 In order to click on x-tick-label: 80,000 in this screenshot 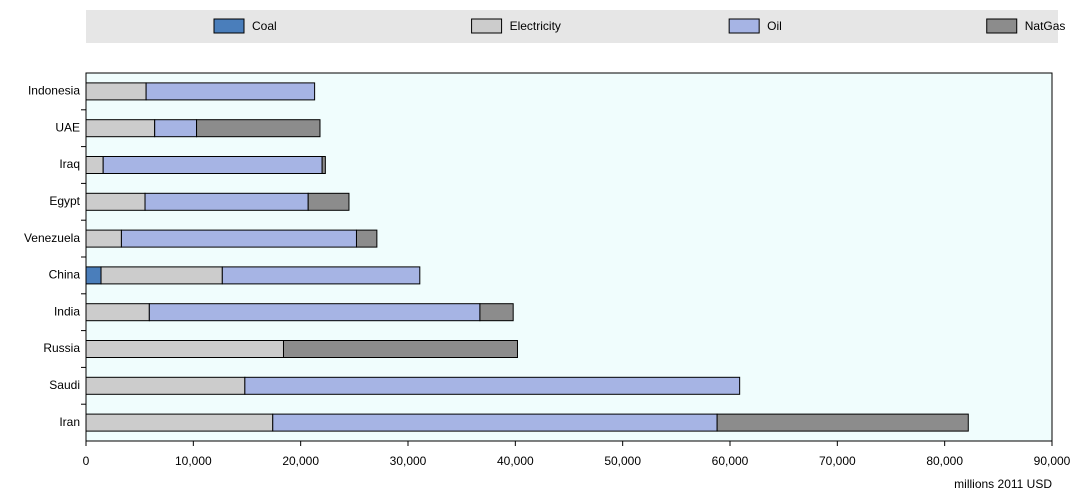, I will do `click(944, 461)`.